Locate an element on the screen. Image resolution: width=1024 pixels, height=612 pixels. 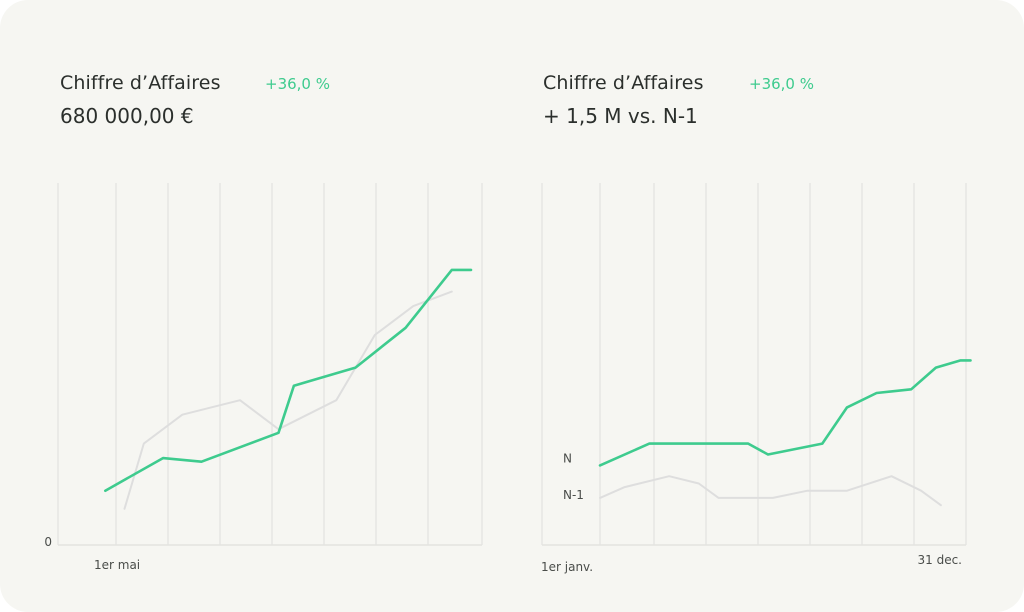
panel-2-delta-badge: +36,0 % is located at coordinates (781, 84).